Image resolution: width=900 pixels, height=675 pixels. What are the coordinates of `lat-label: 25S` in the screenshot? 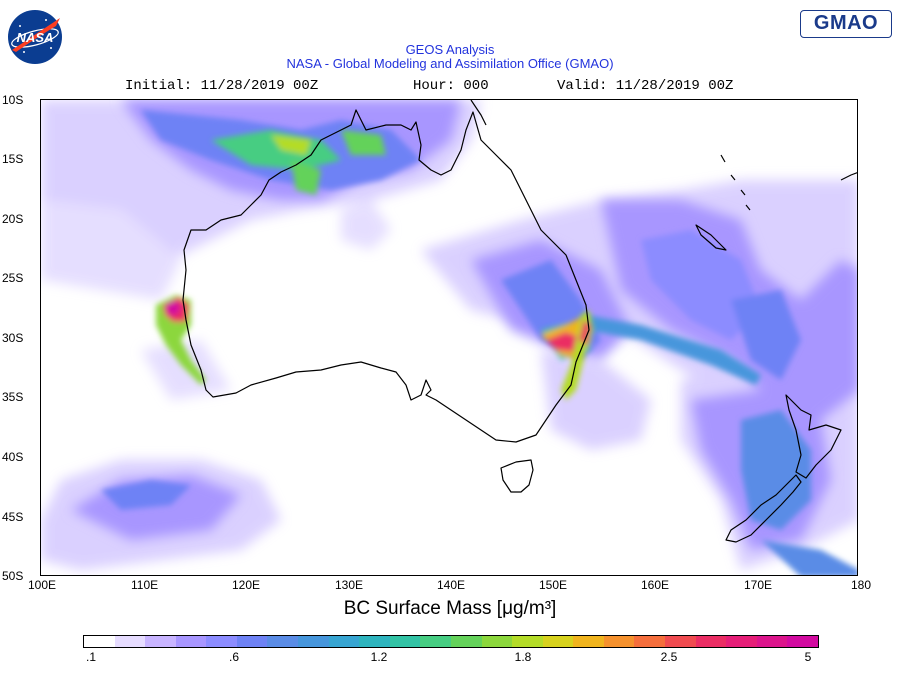 It's located at (13, 278).